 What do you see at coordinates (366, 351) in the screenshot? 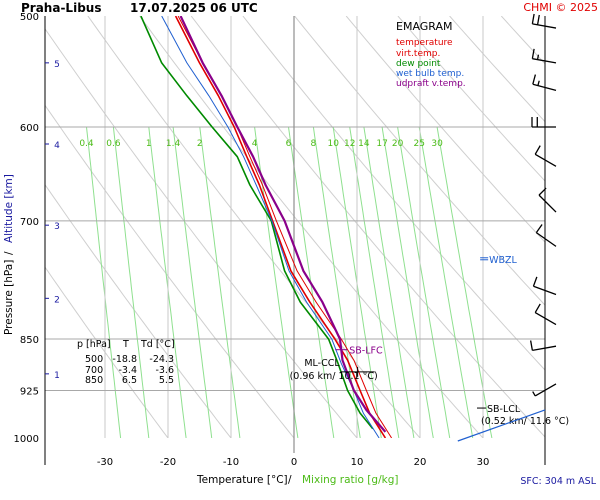
I see `sb-lfc-label: SB-LFC` at bounding box center [366, 351].